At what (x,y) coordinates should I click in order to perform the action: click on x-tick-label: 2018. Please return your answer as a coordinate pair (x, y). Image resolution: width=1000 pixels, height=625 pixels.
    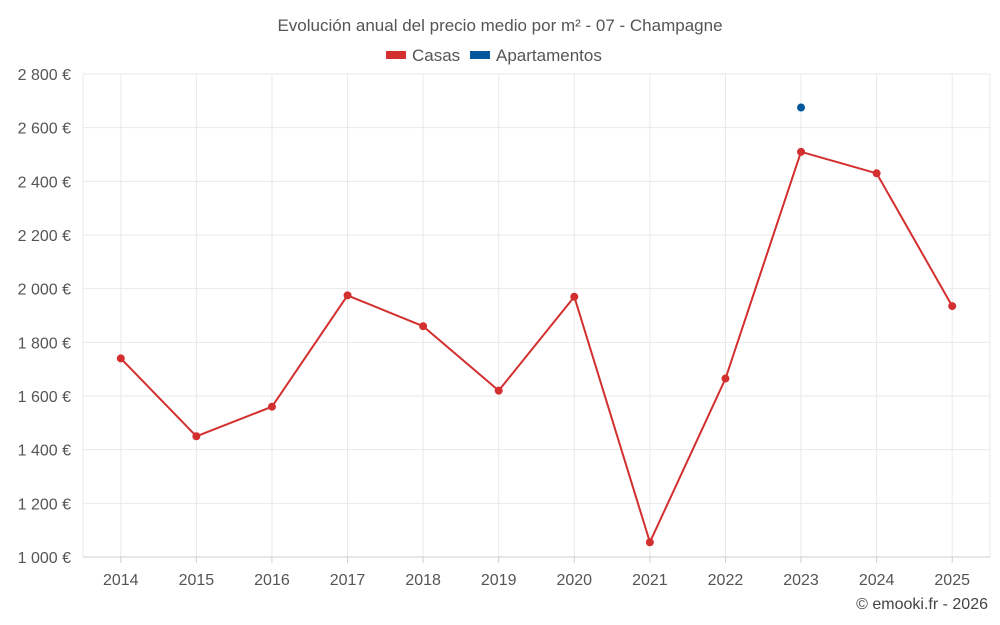
    Looking at the image, I should click on (423, 580).